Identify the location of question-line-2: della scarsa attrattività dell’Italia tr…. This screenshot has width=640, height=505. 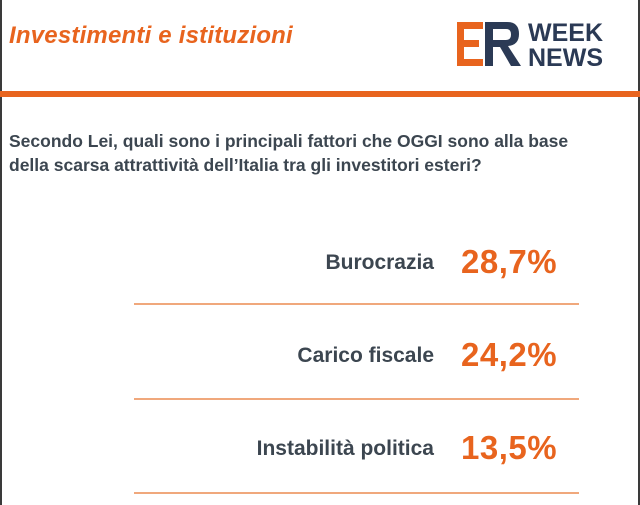
(245, 165).